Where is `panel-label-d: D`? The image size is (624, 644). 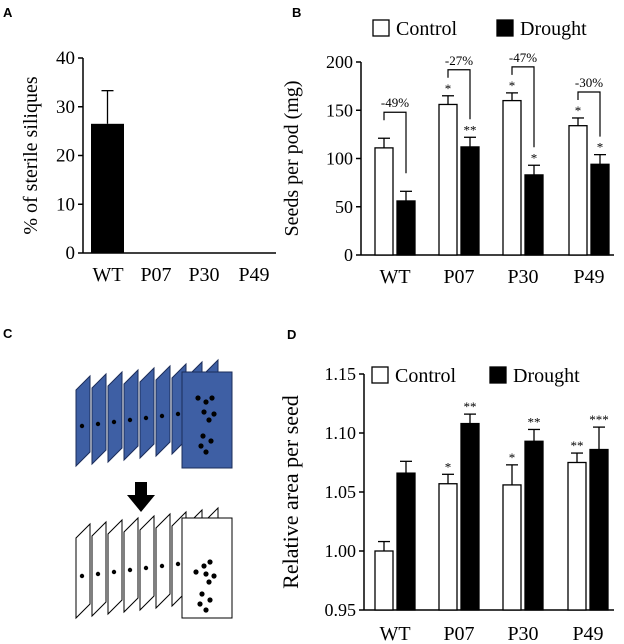
panel-label-d: D is located at coordinates (291, 334).